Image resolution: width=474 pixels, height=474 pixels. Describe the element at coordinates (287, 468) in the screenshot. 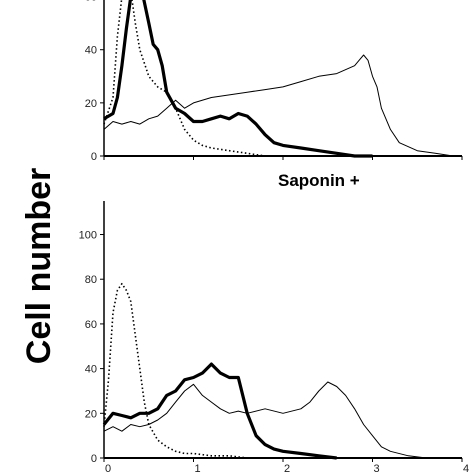

I see `x-tick-label: 2` at that location.